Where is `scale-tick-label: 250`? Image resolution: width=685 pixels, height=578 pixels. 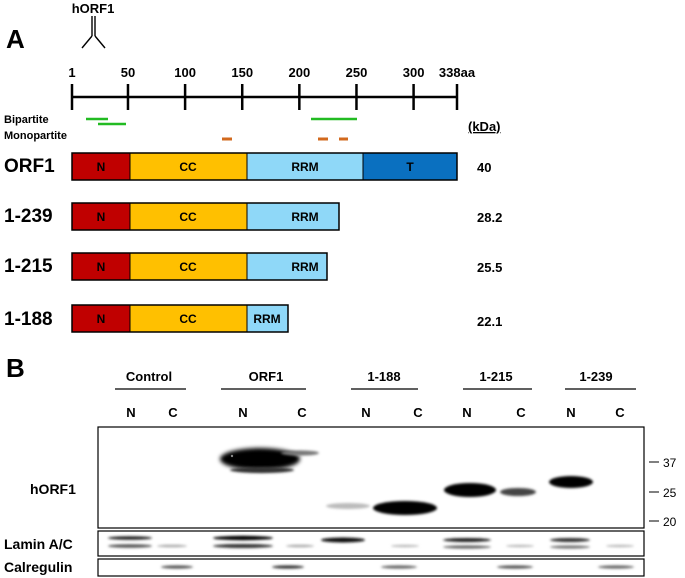 scale-tick-label: 250 is located at coordinates (357, 72).